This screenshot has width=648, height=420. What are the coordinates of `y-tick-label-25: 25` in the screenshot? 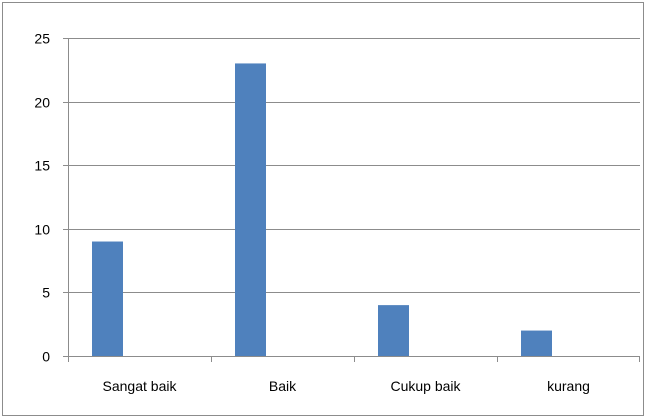 It's located at (42, 39).